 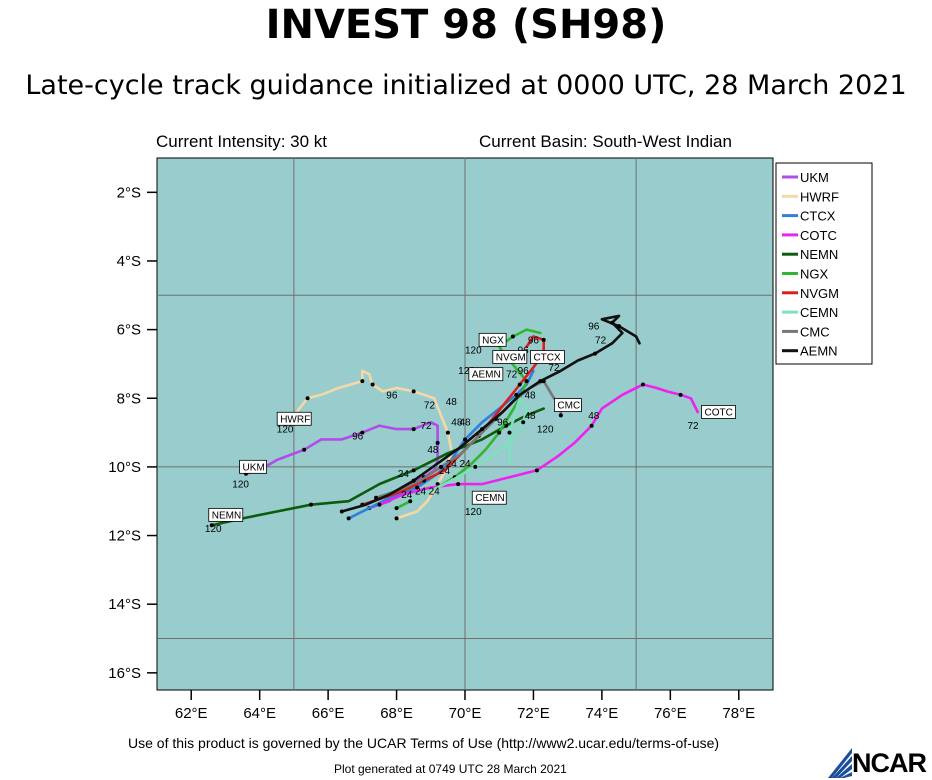 What do you see at coordinates (547, 357) in the screenshot?
I see `model-tag-ctcx: CTCX` at bounding box center [547, 357].